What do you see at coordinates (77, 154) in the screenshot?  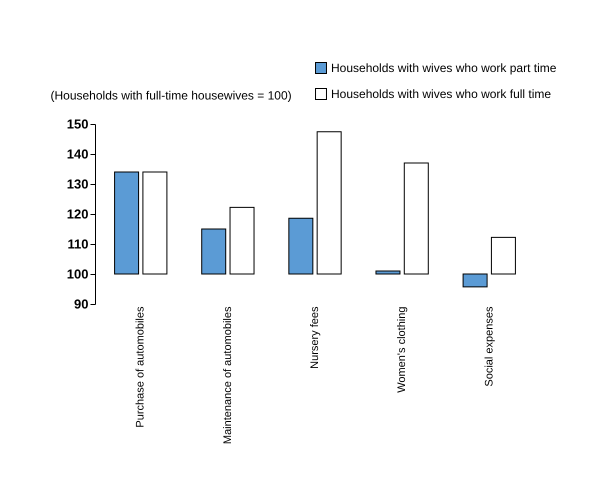 I see `y-tick-label: 140` at bounding box center [77, 154].